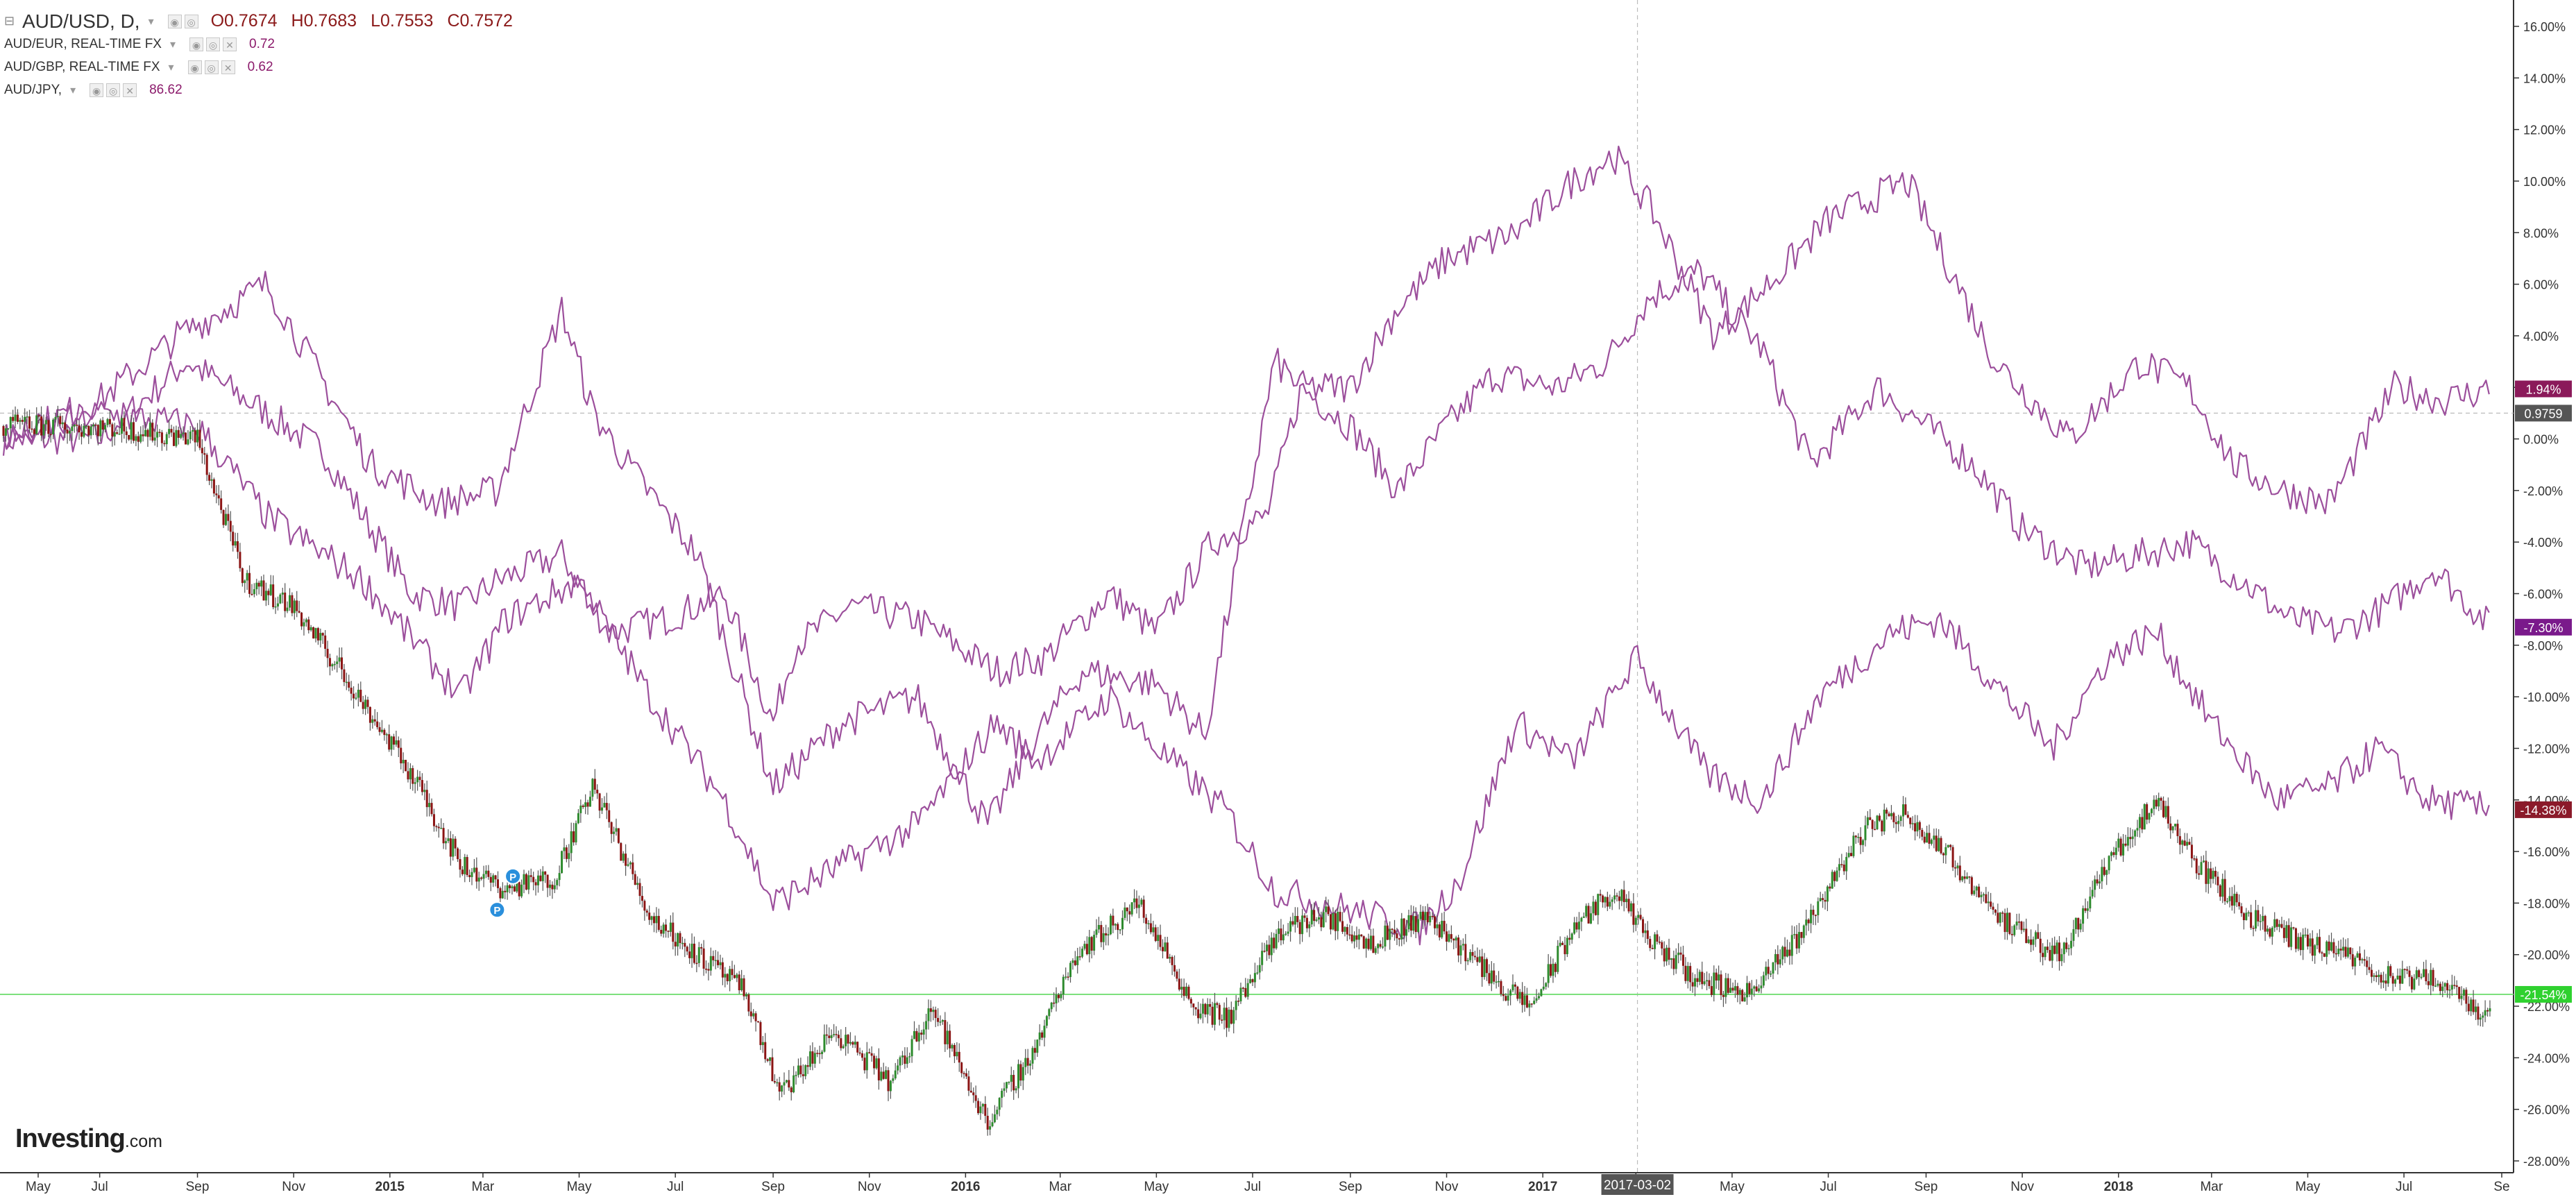 Image resolution: width=2576 pixels, height=1197 pixels. What do you see at coordinates (265, 67) in the screenshot?
I see `legend-compare-row: AUD/GBP, REAL-TIME FX ▾ ◉ ◎ ✕ 0.62` at bounding box center [265, 67].